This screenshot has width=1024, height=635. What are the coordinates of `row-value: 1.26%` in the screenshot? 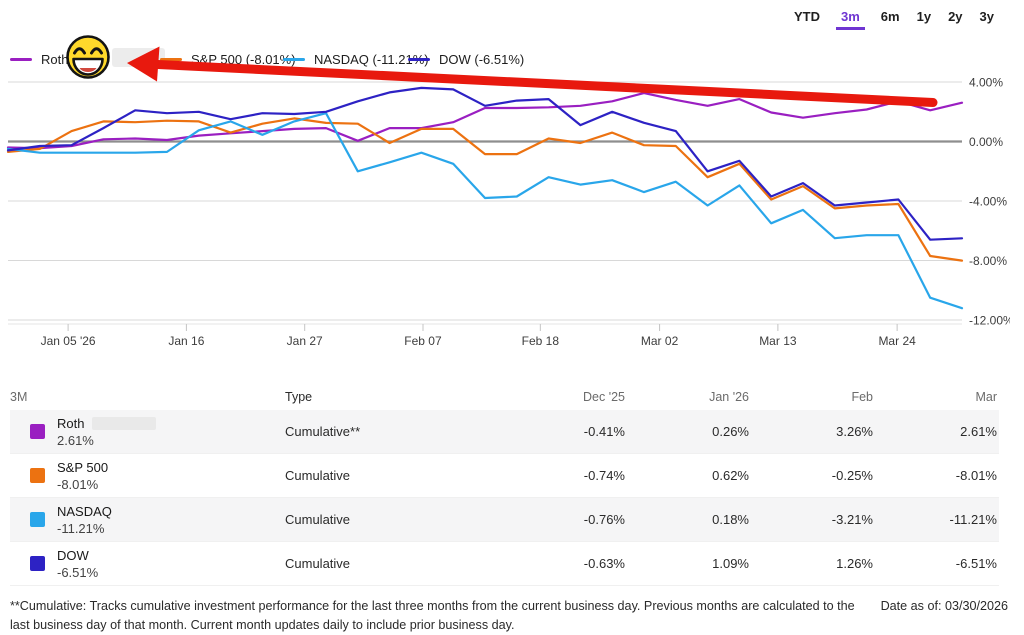 It's located at (854, 563).